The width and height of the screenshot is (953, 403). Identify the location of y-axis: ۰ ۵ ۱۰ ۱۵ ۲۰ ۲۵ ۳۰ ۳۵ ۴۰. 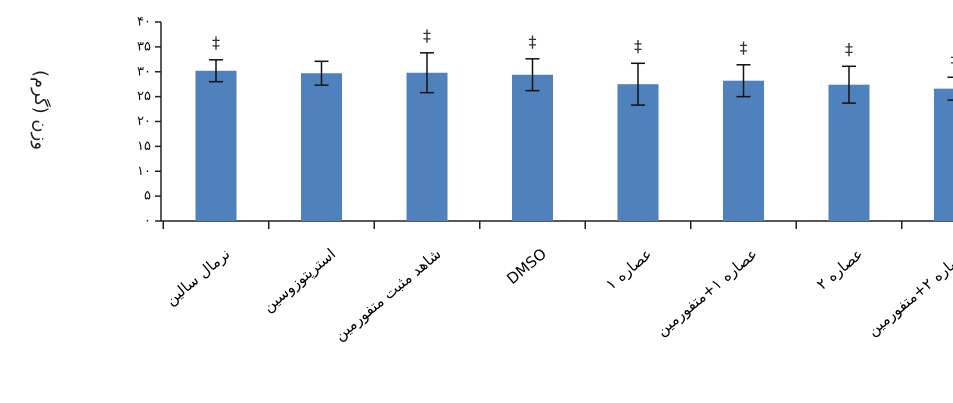
(149, 122).